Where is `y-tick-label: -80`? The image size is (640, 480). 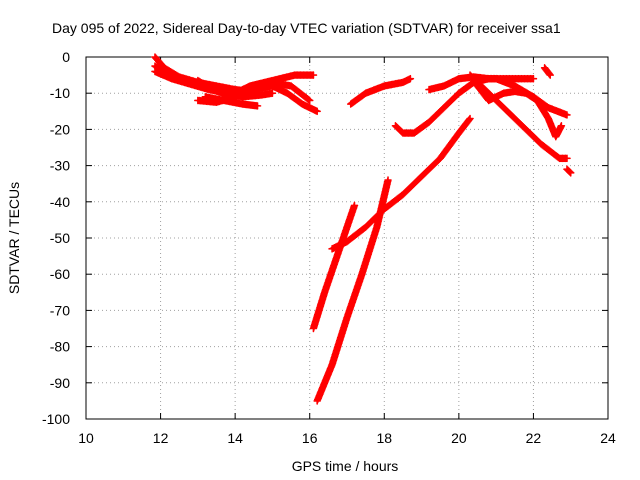 y-tick-label: -80 is located at coordinates (60, 347).